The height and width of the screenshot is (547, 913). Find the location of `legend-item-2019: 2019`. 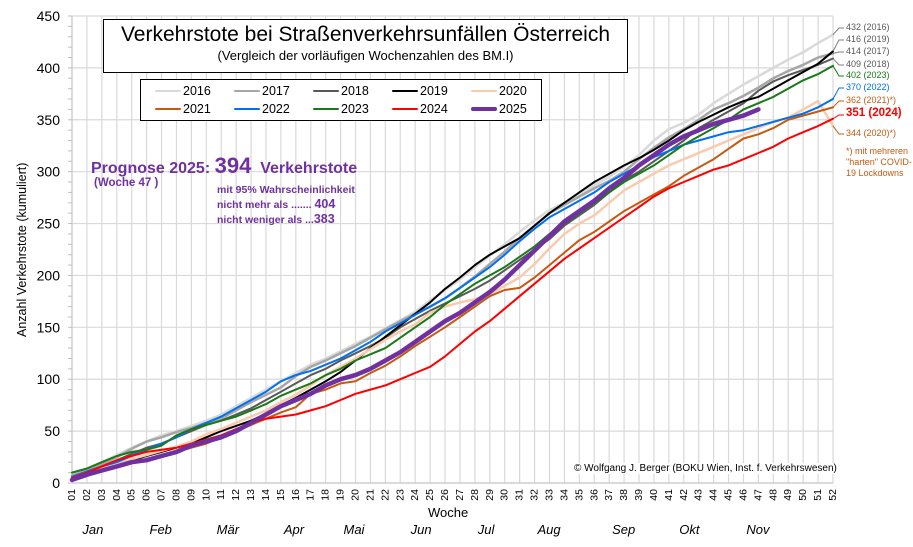

legend-item-2019: 2019 is located at coordinates (420, 91).